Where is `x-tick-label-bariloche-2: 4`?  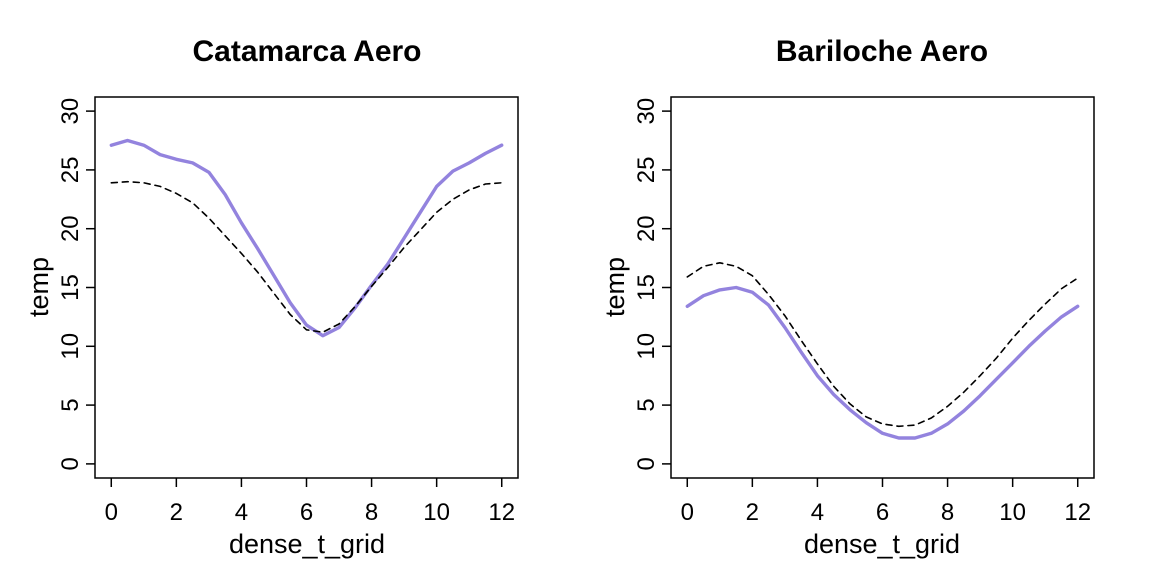
x-tick-label-bariloche-2: 4 is located at coordinates (817, 512).